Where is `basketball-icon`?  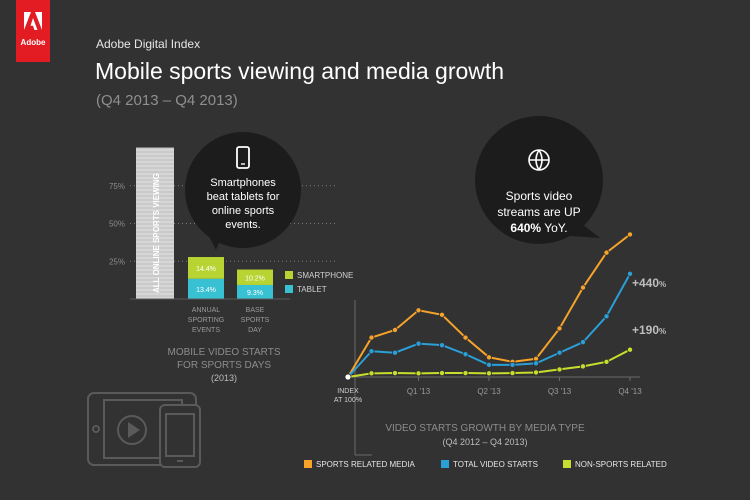 basketball-icon is located at coordinates (539, 160).